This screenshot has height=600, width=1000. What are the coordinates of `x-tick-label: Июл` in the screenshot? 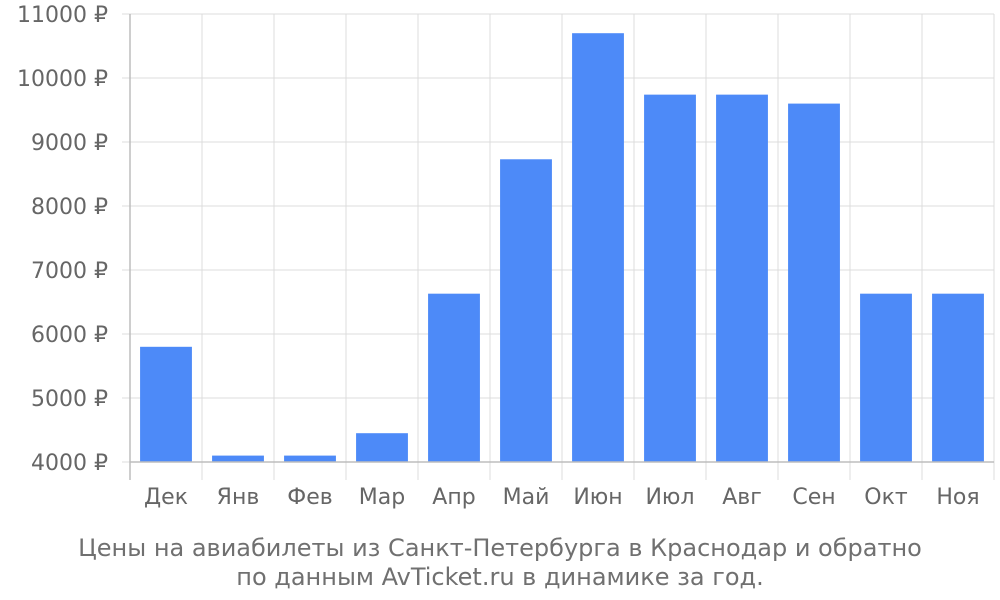 It's located at (669, 497).